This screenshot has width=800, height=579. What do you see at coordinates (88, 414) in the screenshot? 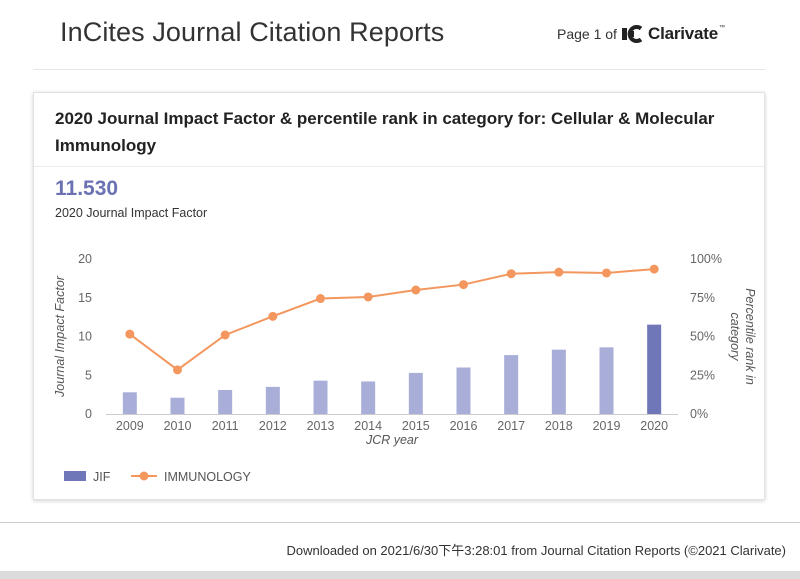
I see `y-tick-label: 0` at bounding box center [88, 414].